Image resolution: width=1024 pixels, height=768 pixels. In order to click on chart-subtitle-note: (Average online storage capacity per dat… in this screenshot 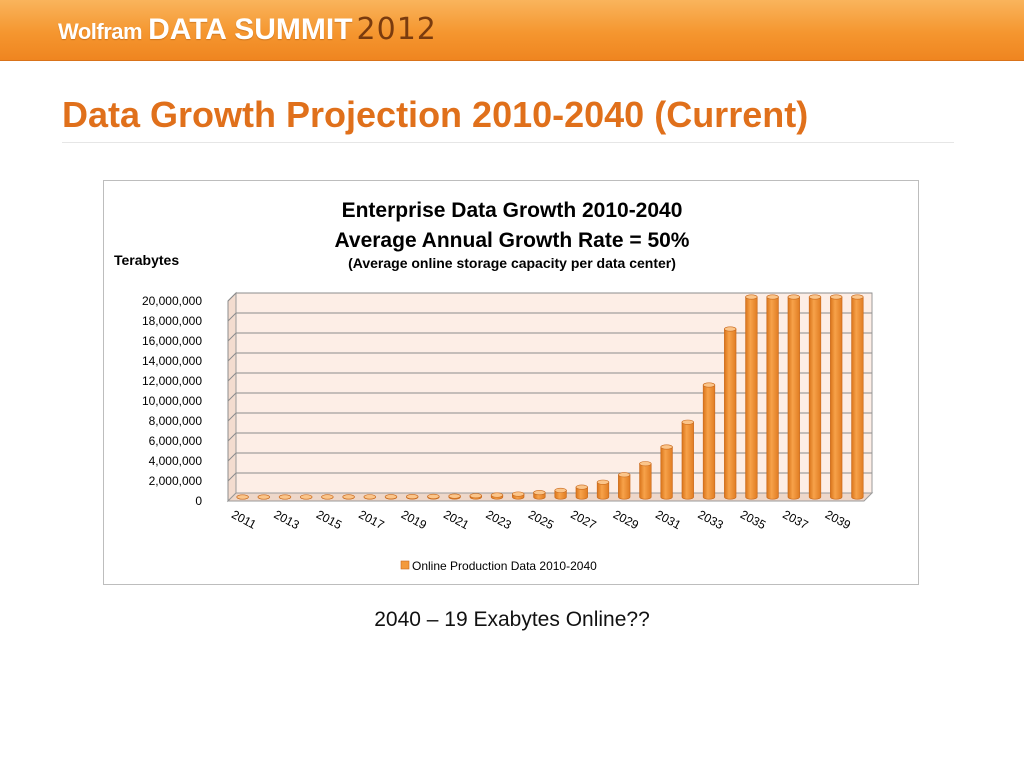, I will do `click(512, 263)`.